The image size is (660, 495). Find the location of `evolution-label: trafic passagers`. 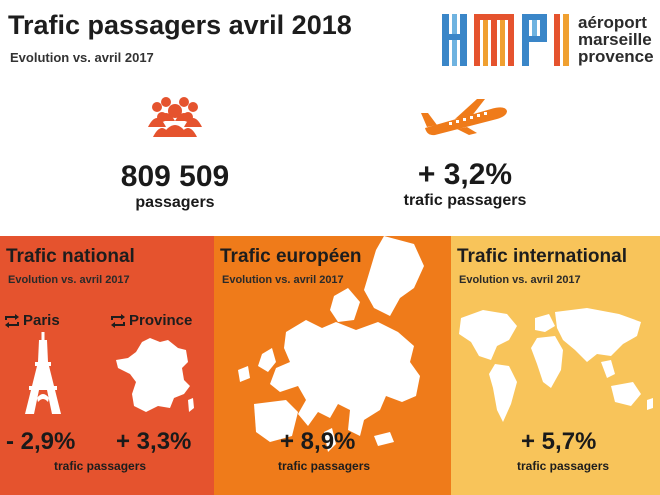

evolution-label: trafic passagers is located at coordinates (465, 200).